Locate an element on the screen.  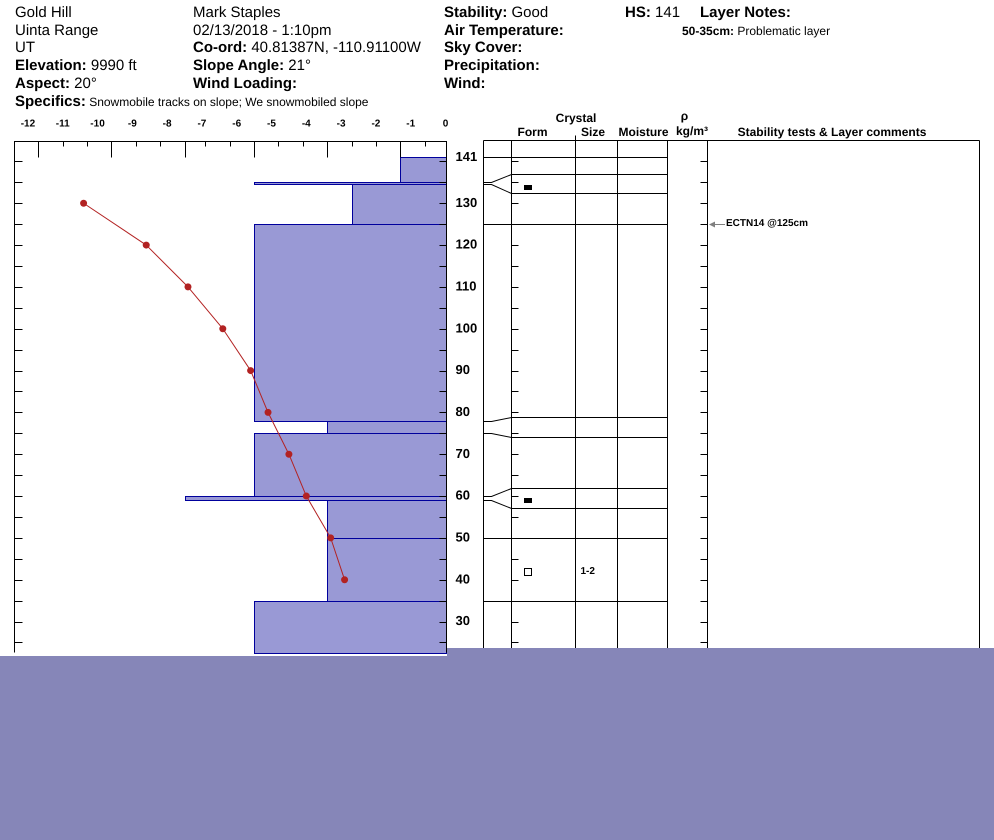
text: Precipitation: is located at coordinates (492, 65).